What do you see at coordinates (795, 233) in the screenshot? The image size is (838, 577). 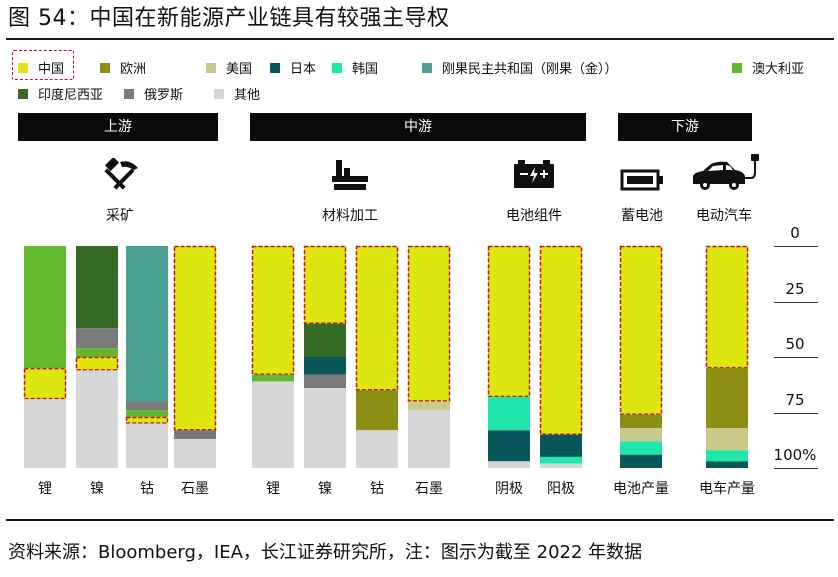 I see `axis-tick-label: 0` at bounding box center [795, 233].